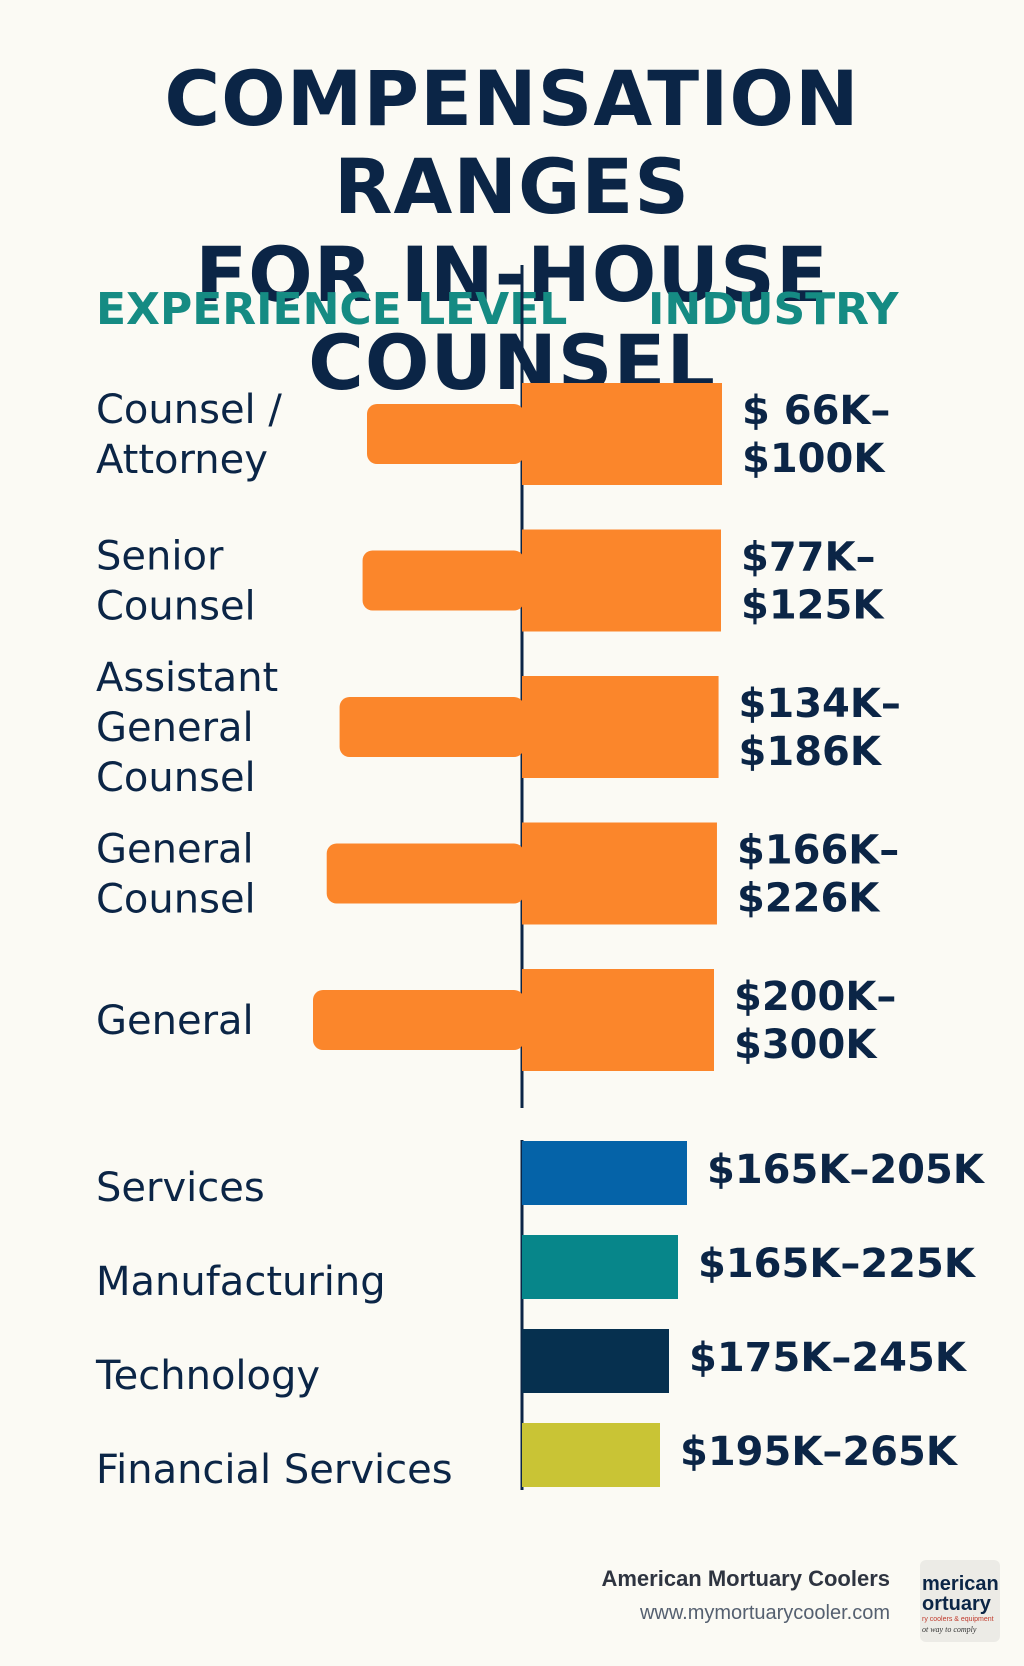 This screenshot has width=1024, height=1666. What do you see at coordinates (837, 1264) in the screenshot?
I see `industry-range-label-2: $165K–225K` at bounding box center [837, 1264].